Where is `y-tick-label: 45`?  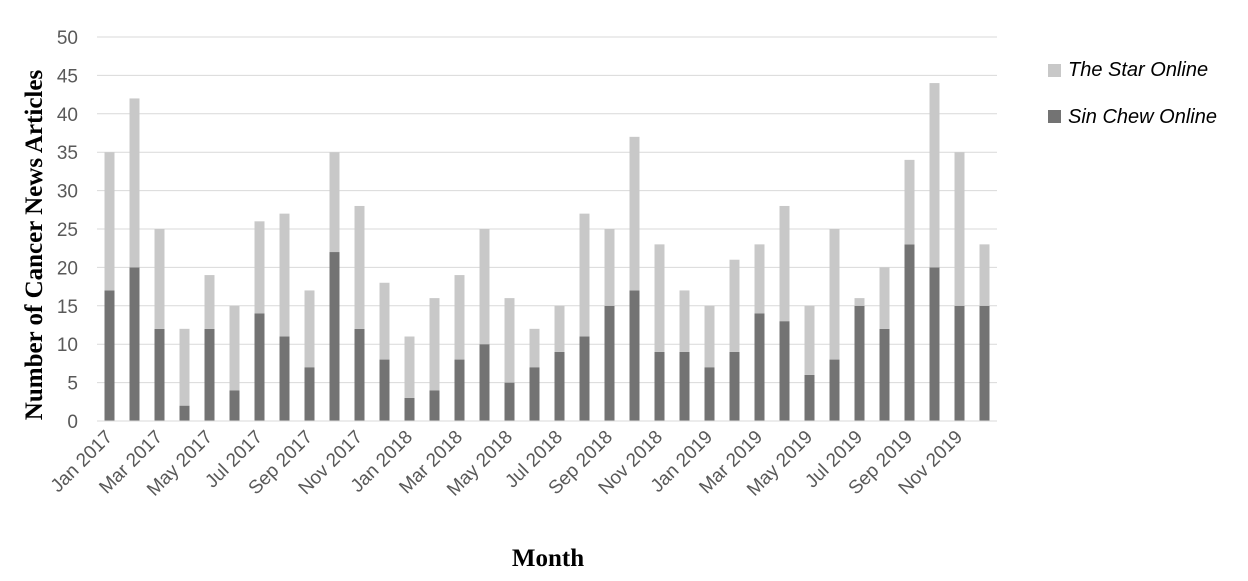
y-tick-label: 45 is located at coordinates (67, 76).